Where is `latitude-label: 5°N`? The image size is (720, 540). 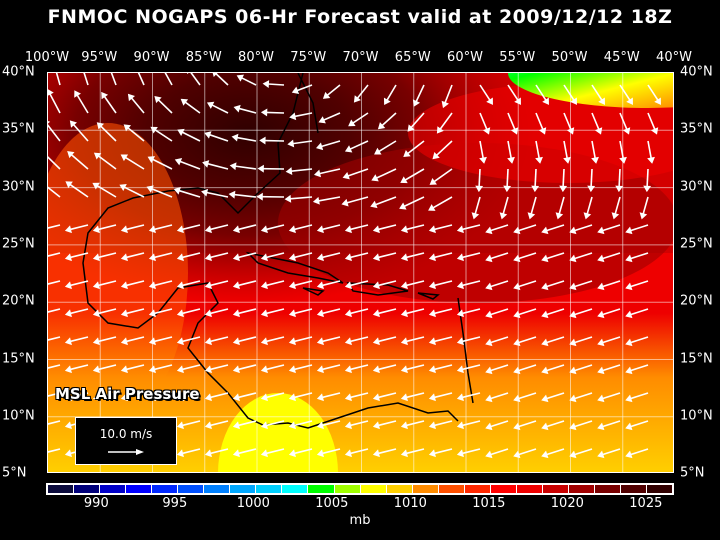 latitude-label: 5°N is located at coordinates (692, 473).